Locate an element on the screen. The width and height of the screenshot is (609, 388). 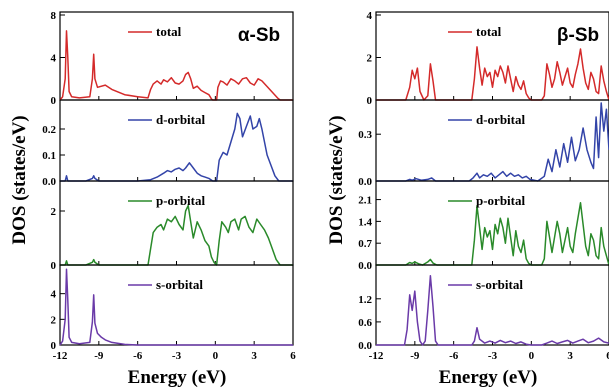
y-tick-label: 0.7 is located at coordinates (365, 244).